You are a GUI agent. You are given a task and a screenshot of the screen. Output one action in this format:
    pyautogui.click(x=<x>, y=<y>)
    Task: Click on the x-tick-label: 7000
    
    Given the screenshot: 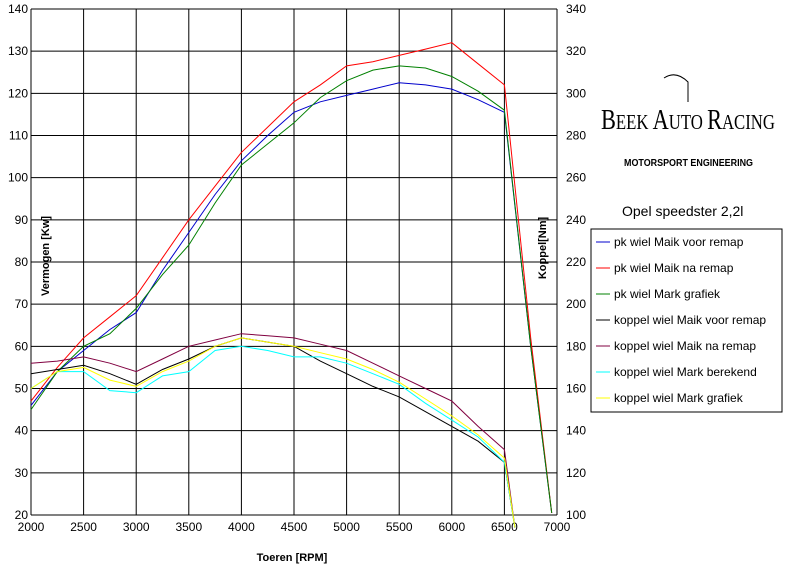 What is the action you would take?
    pyautogui.click(x=557, y=527)
    